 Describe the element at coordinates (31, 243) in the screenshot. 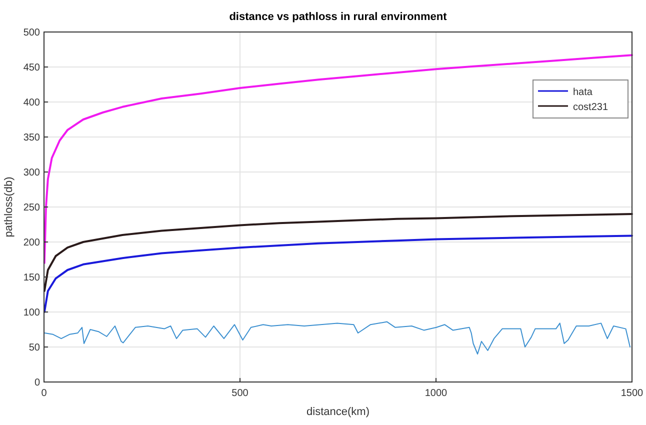

I see `y-tick-label: 200` at that location.